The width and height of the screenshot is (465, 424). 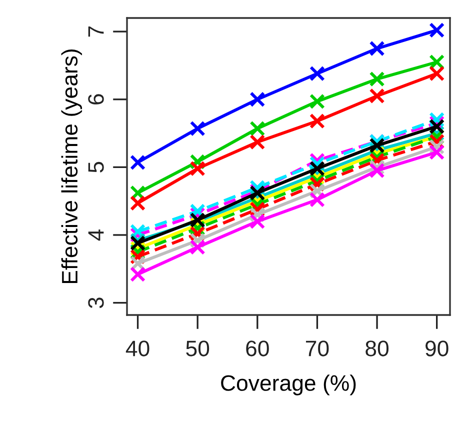 I want to click on x-tick-label: 60, so click(x=257, y=348).